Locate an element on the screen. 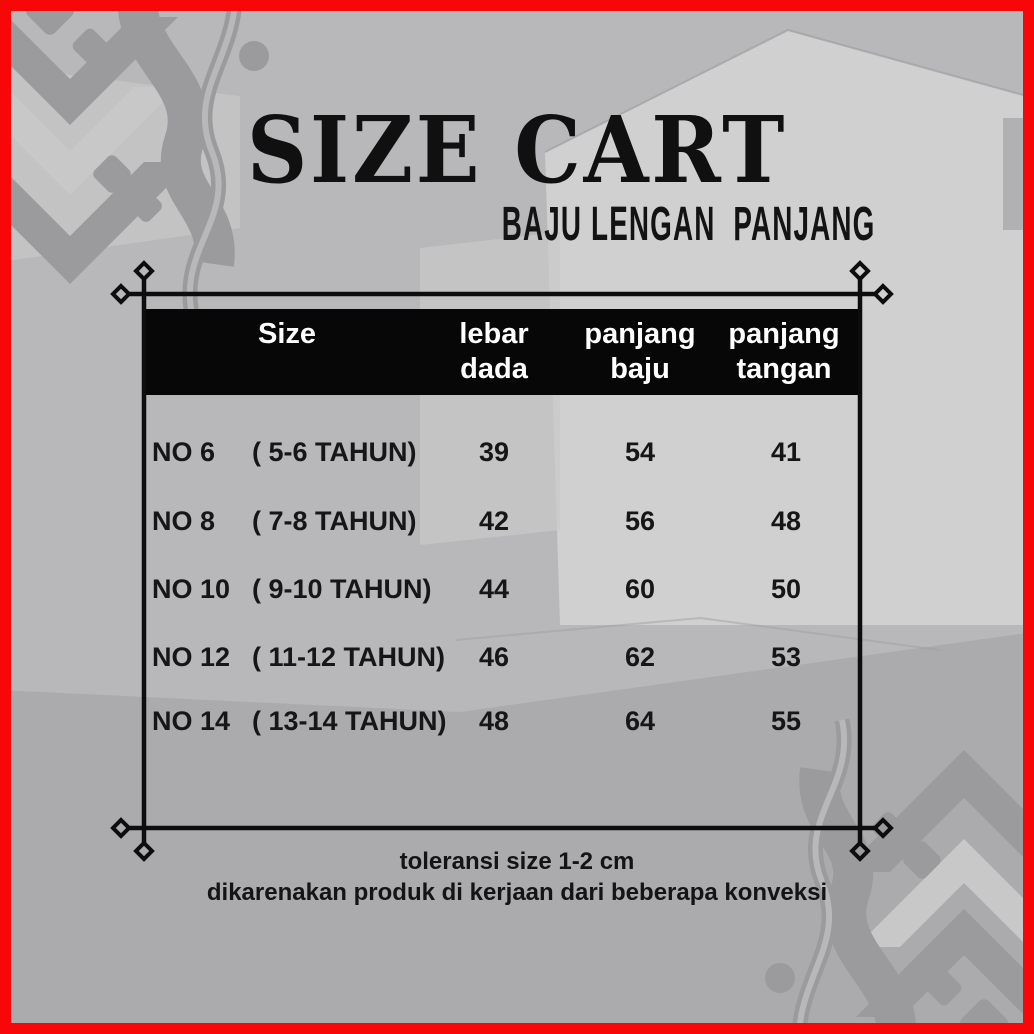 The width and height of the screenshot is (1034, 1034). table-row: NO 12 ( 11-12 TAHUN) 46 62 53 is located at coordinates (502, 657).